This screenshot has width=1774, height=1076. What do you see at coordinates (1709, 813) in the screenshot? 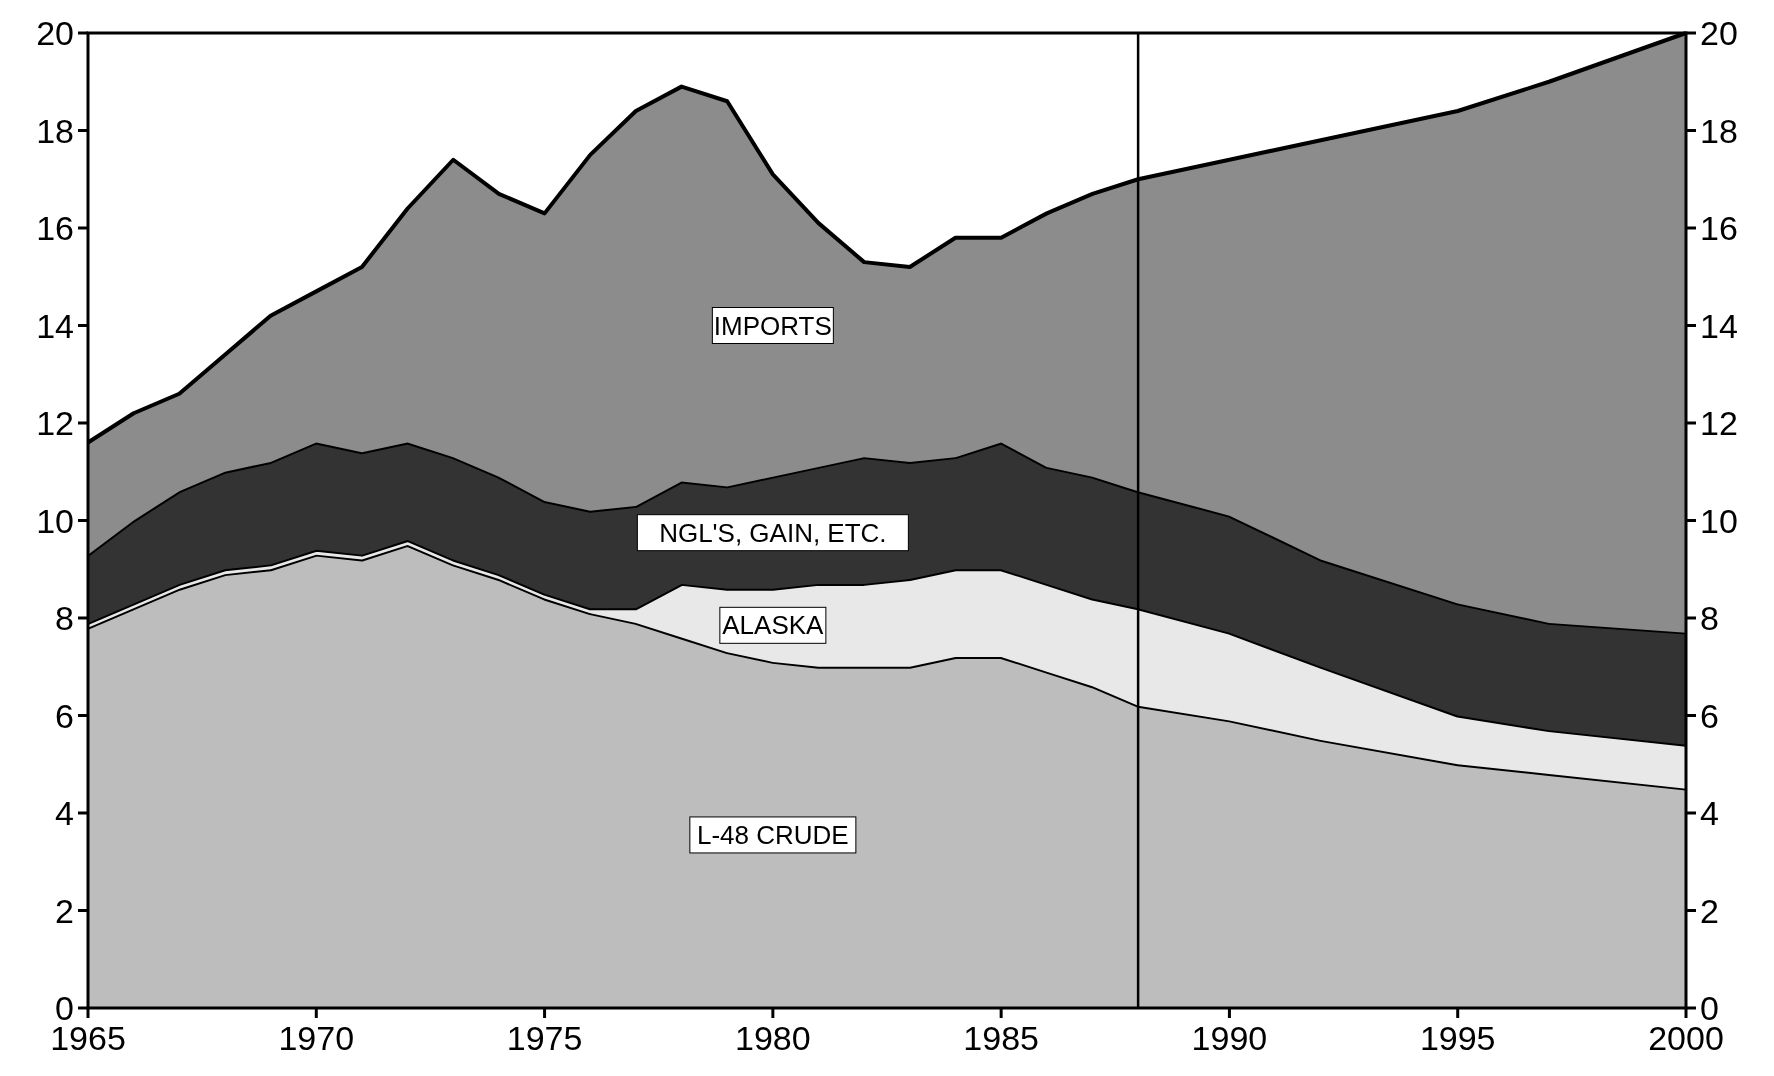
I see `y2-tick-label: 4` at bounding box center [1709, 813].